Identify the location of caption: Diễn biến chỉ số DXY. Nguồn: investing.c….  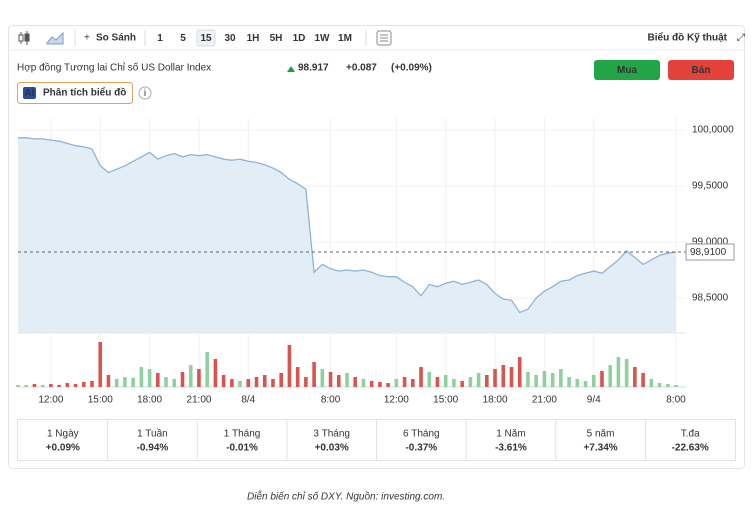
(346, 496).